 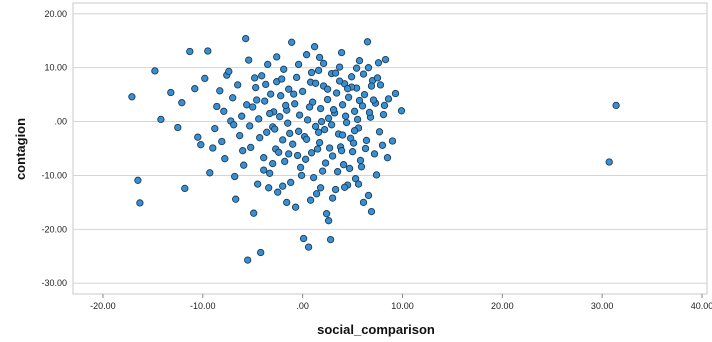 What do you see at coordinates (54, 175) in the screenshot?
I see `y-tick-label: -10.00` at bounding box center [54, 175].